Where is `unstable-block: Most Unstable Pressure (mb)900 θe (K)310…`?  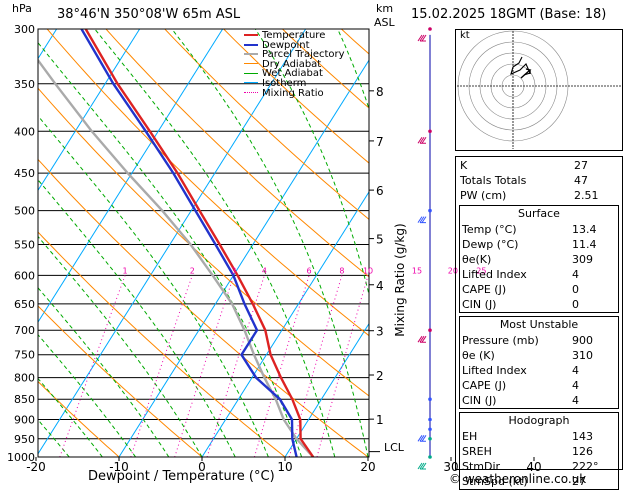 unstable-block: Most Unstable Pressure (mb)900 θe (K)310… is located at coordinates (539, 362).